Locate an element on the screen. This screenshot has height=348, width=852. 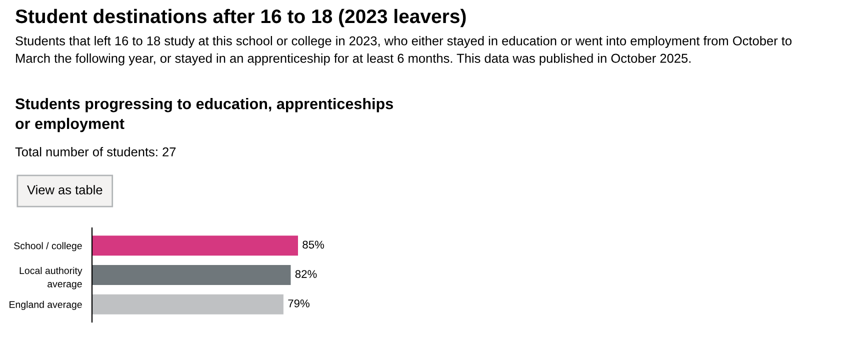
data-label: 79% is located at coordinates (299, 303).